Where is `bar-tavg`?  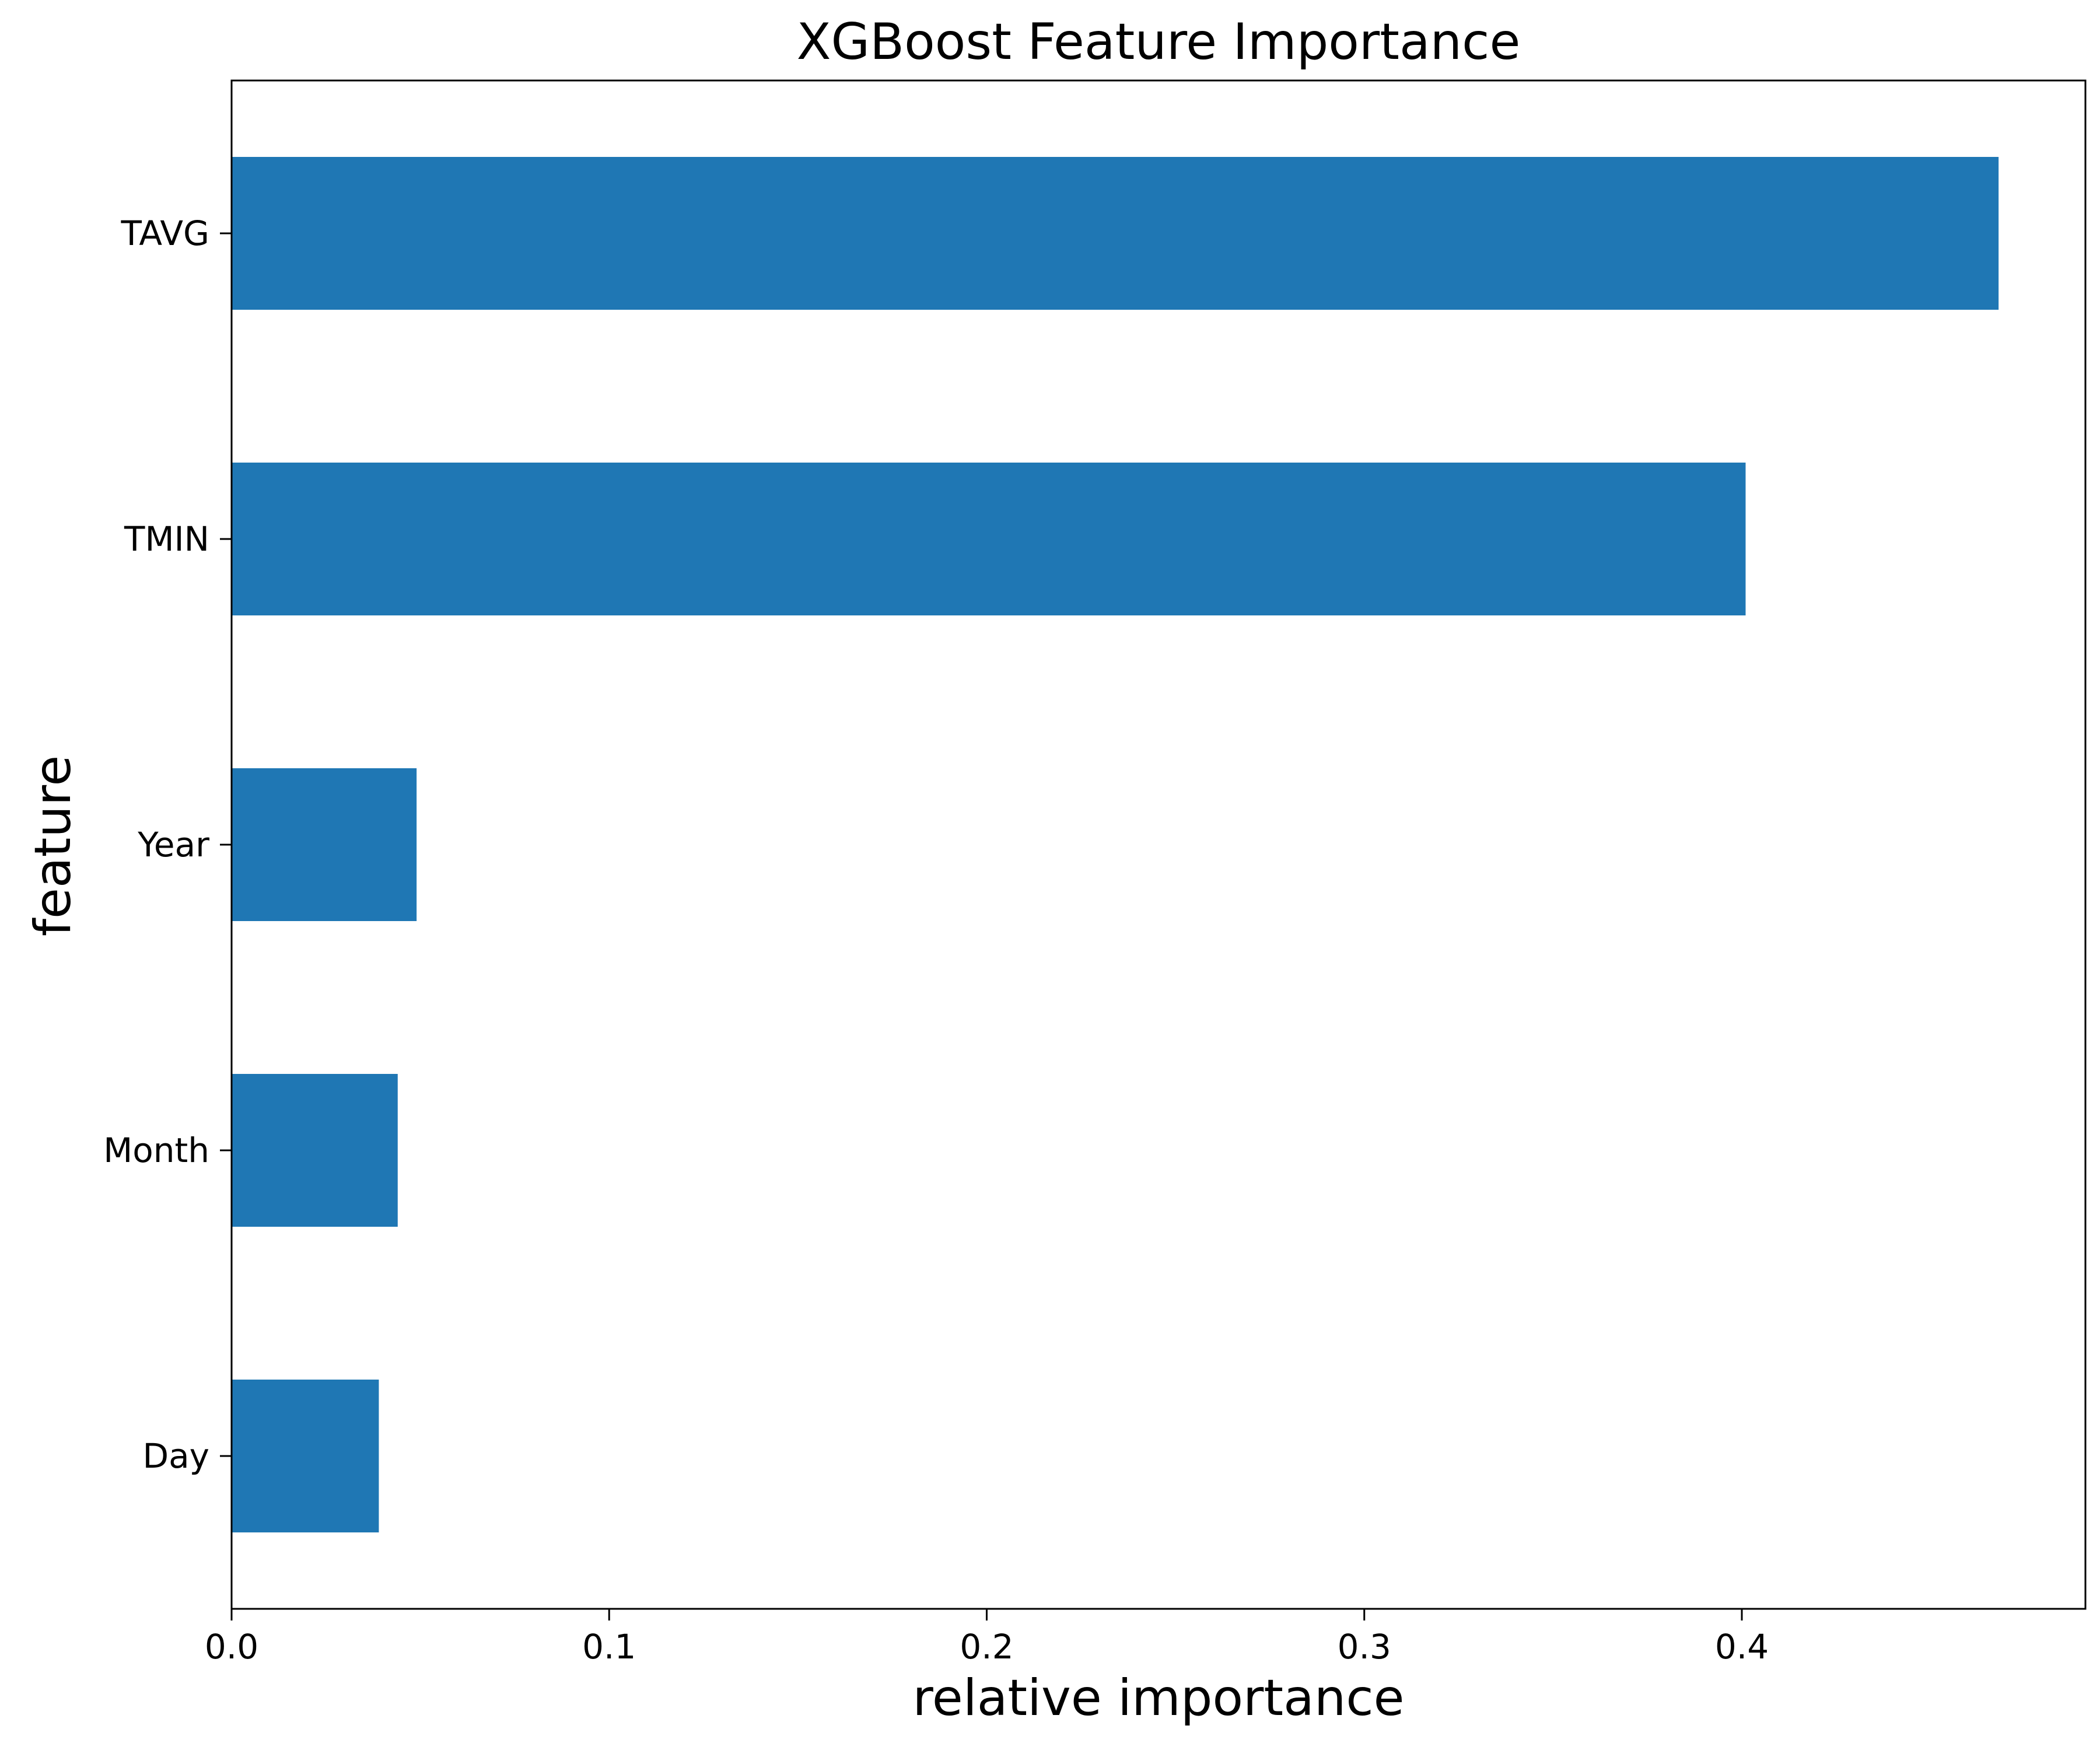
bar-tavg is located at coordinates (1115, 233).